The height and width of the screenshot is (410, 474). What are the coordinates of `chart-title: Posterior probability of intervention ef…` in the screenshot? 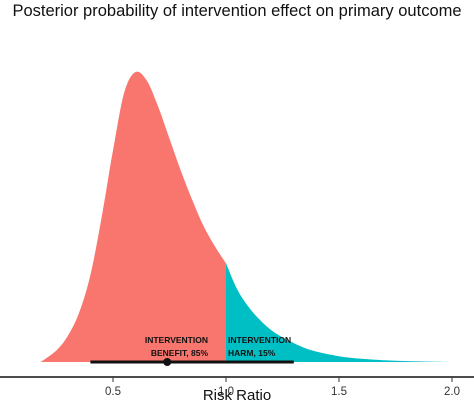 It's located at (237, 11).